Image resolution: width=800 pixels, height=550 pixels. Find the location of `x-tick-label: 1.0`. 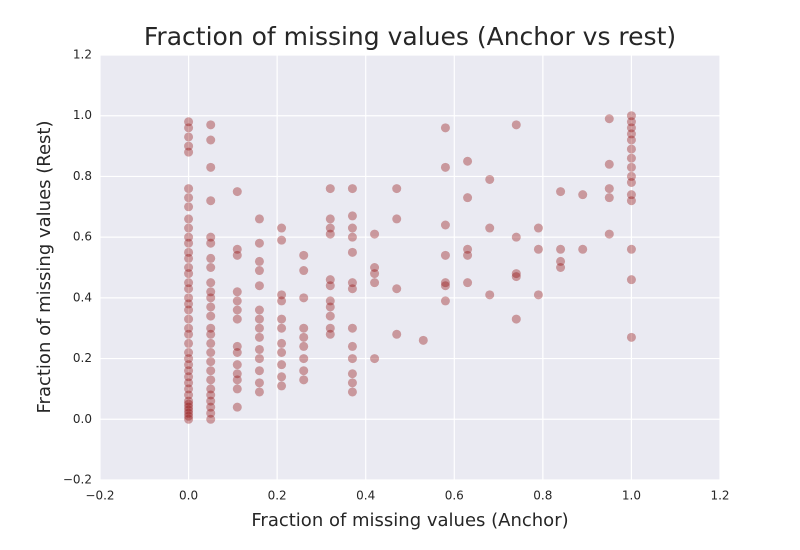

x-tick-label: 1.0 is located at coordinates (631, 496).